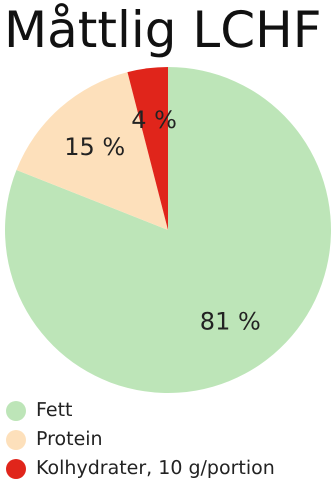  I want to click on data-label: 81 %, so click(230, 322).